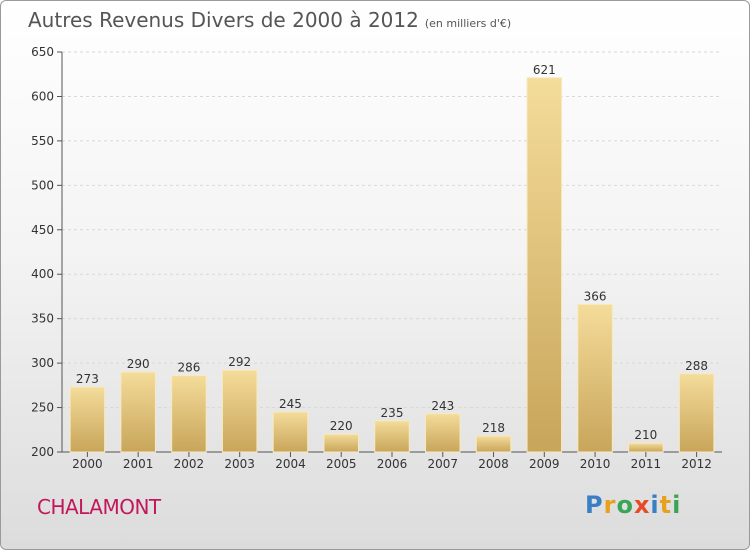 The image size is (750, 550). Describe the element at coordinates (42, 452) in the screenshot. I see `y-tick-label: 200` at that location.